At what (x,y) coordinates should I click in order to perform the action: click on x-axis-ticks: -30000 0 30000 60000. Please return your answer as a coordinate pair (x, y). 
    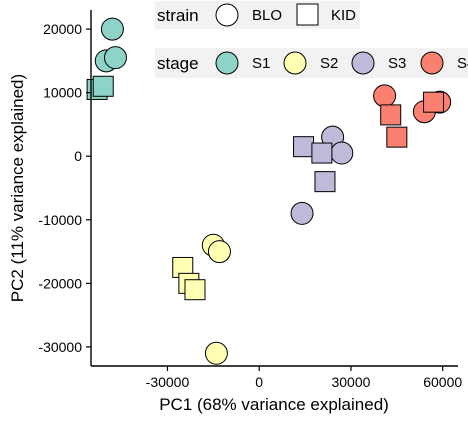
    Looking at the image, I should click on (304, 378).